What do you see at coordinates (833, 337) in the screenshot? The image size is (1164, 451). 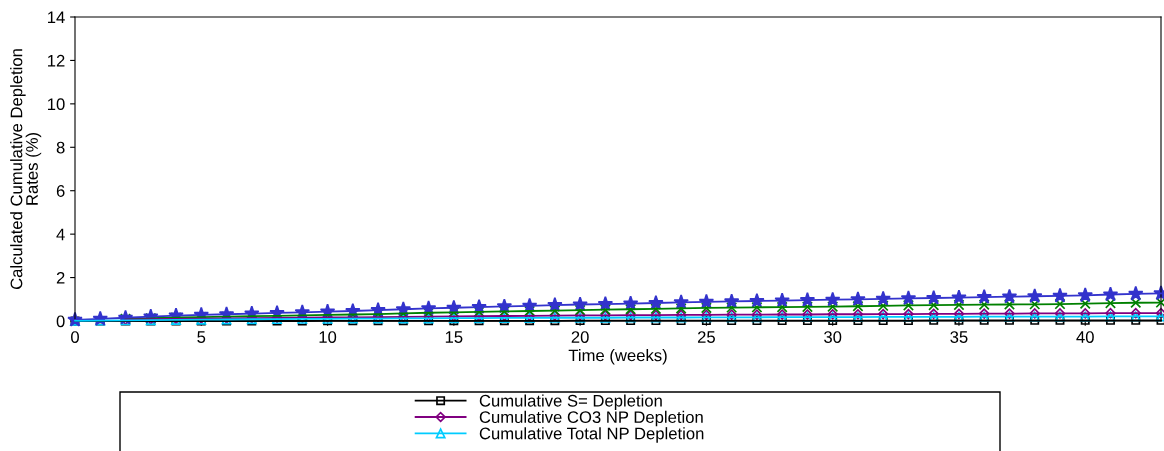 I see `x-tick-label: 30` at bounding box center [833, 337].